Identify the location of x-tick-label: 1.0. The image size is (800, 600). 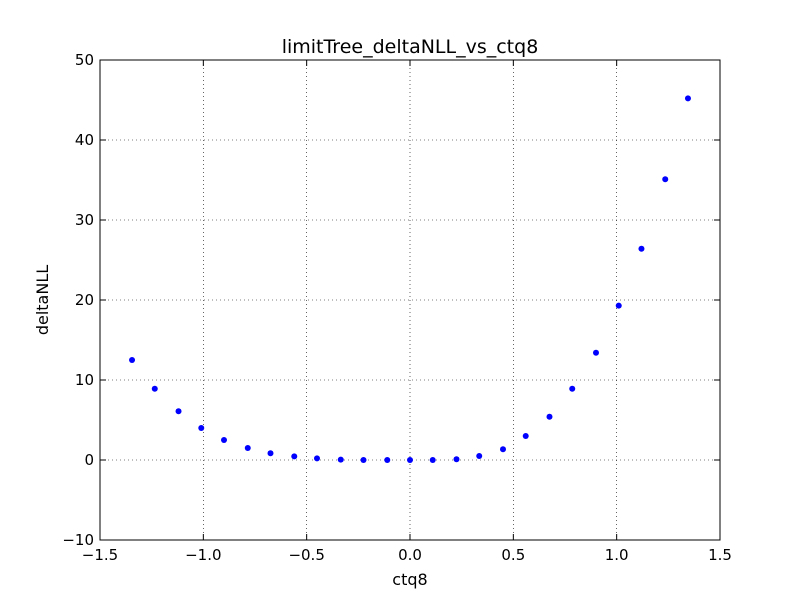
(617, 555).